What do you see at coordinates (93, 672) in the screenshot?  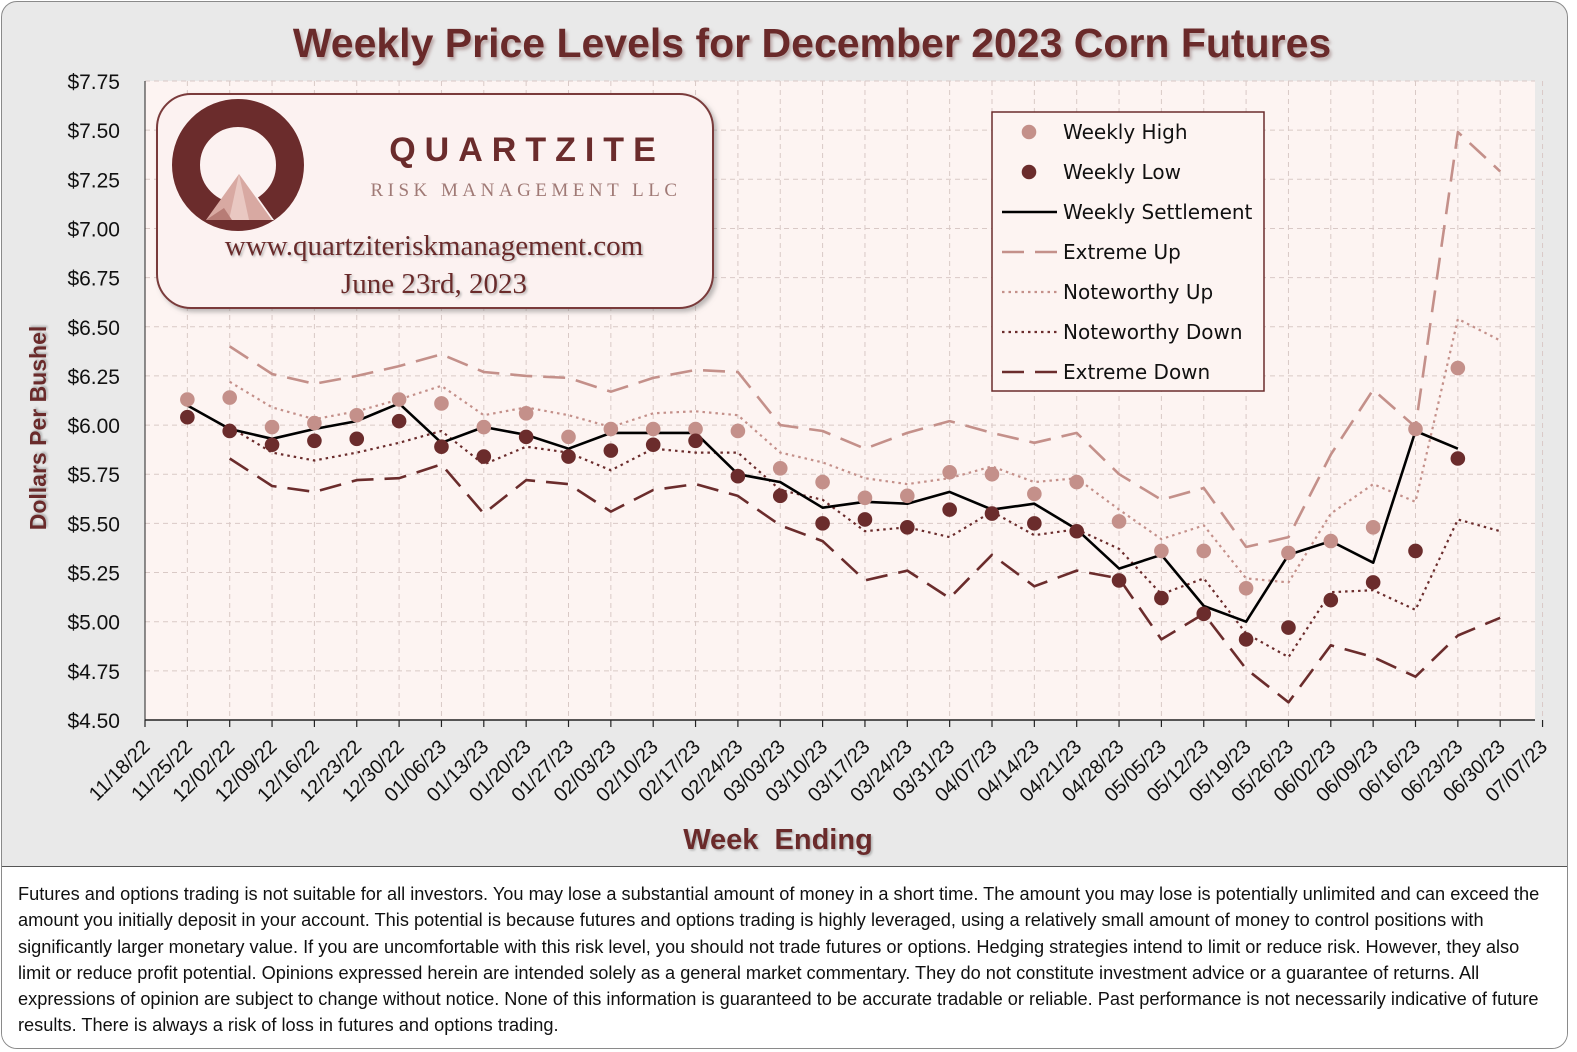 I see `y-tick-label: $4.75` at bounding box center [93, 672].